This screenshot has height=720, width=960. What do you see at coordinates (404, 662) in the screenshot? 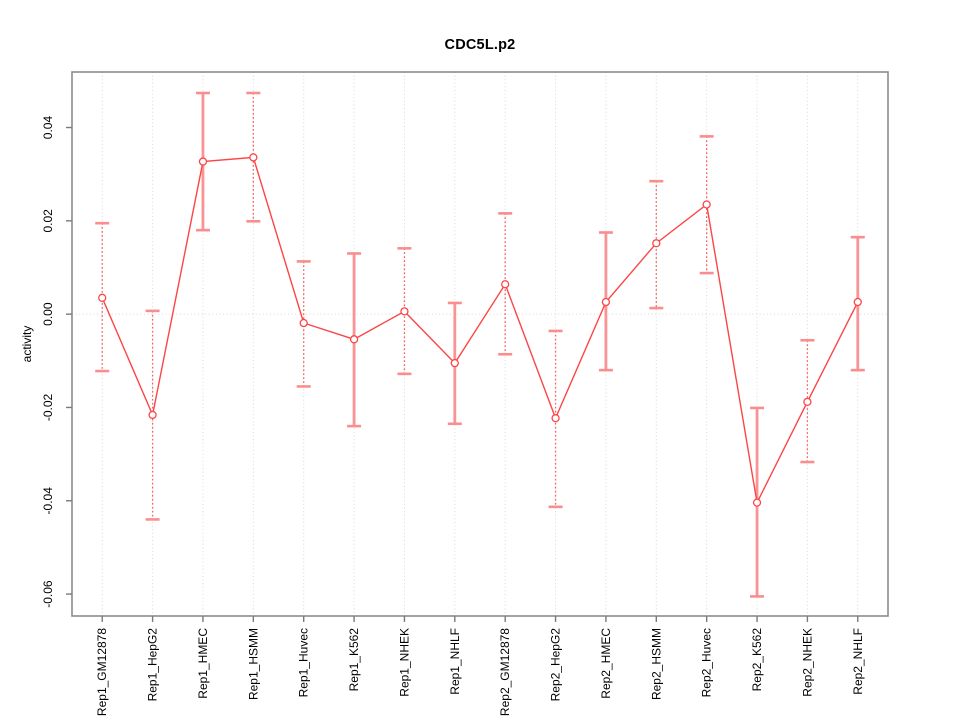
I see `x-tick-label: Rep1_NHEK` at bounding box center [404, 662].